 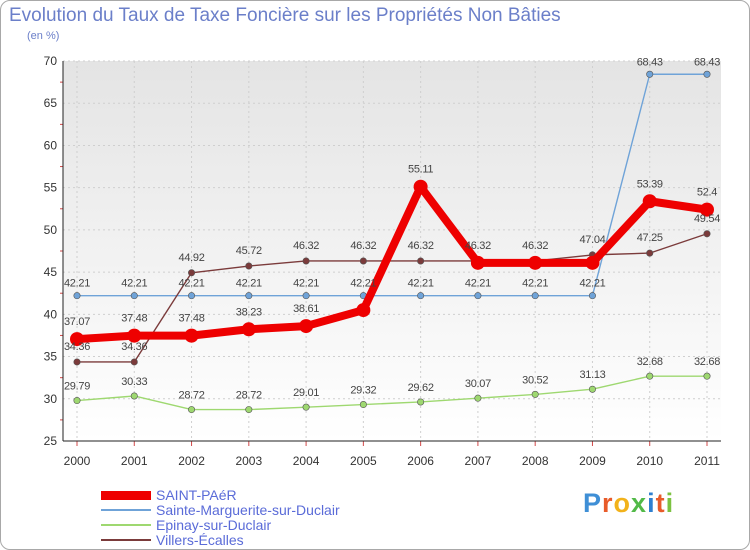 I want to click on logo-letter: r, so click(x=608, y=503).